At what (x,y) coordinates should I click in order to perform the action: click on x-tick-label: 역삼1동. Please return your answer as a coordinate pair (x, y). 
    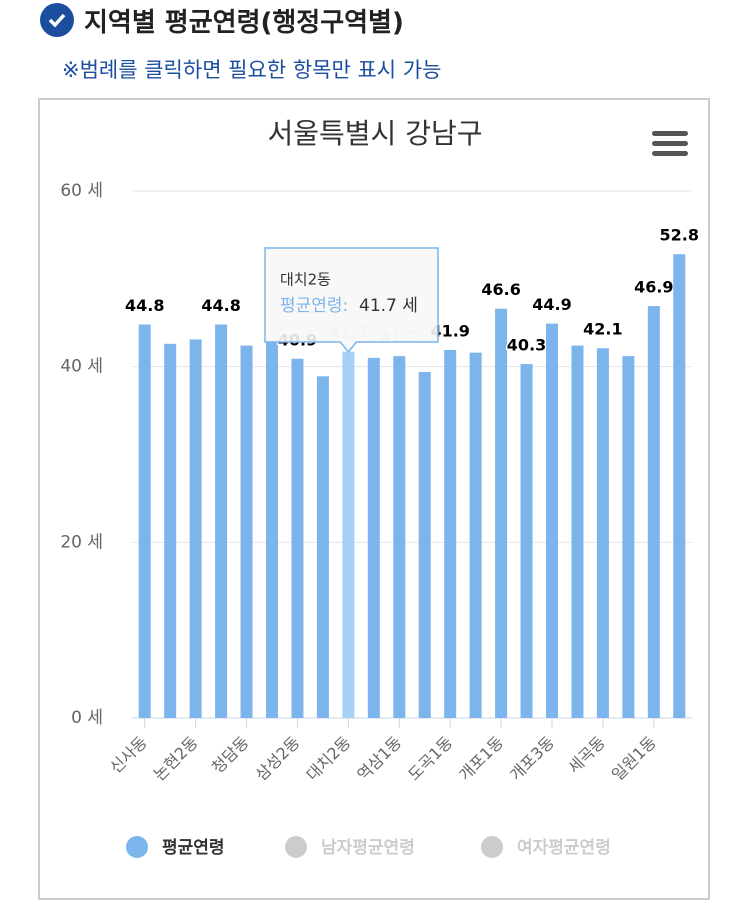
    Looking at the image, I should click on (379, 759).